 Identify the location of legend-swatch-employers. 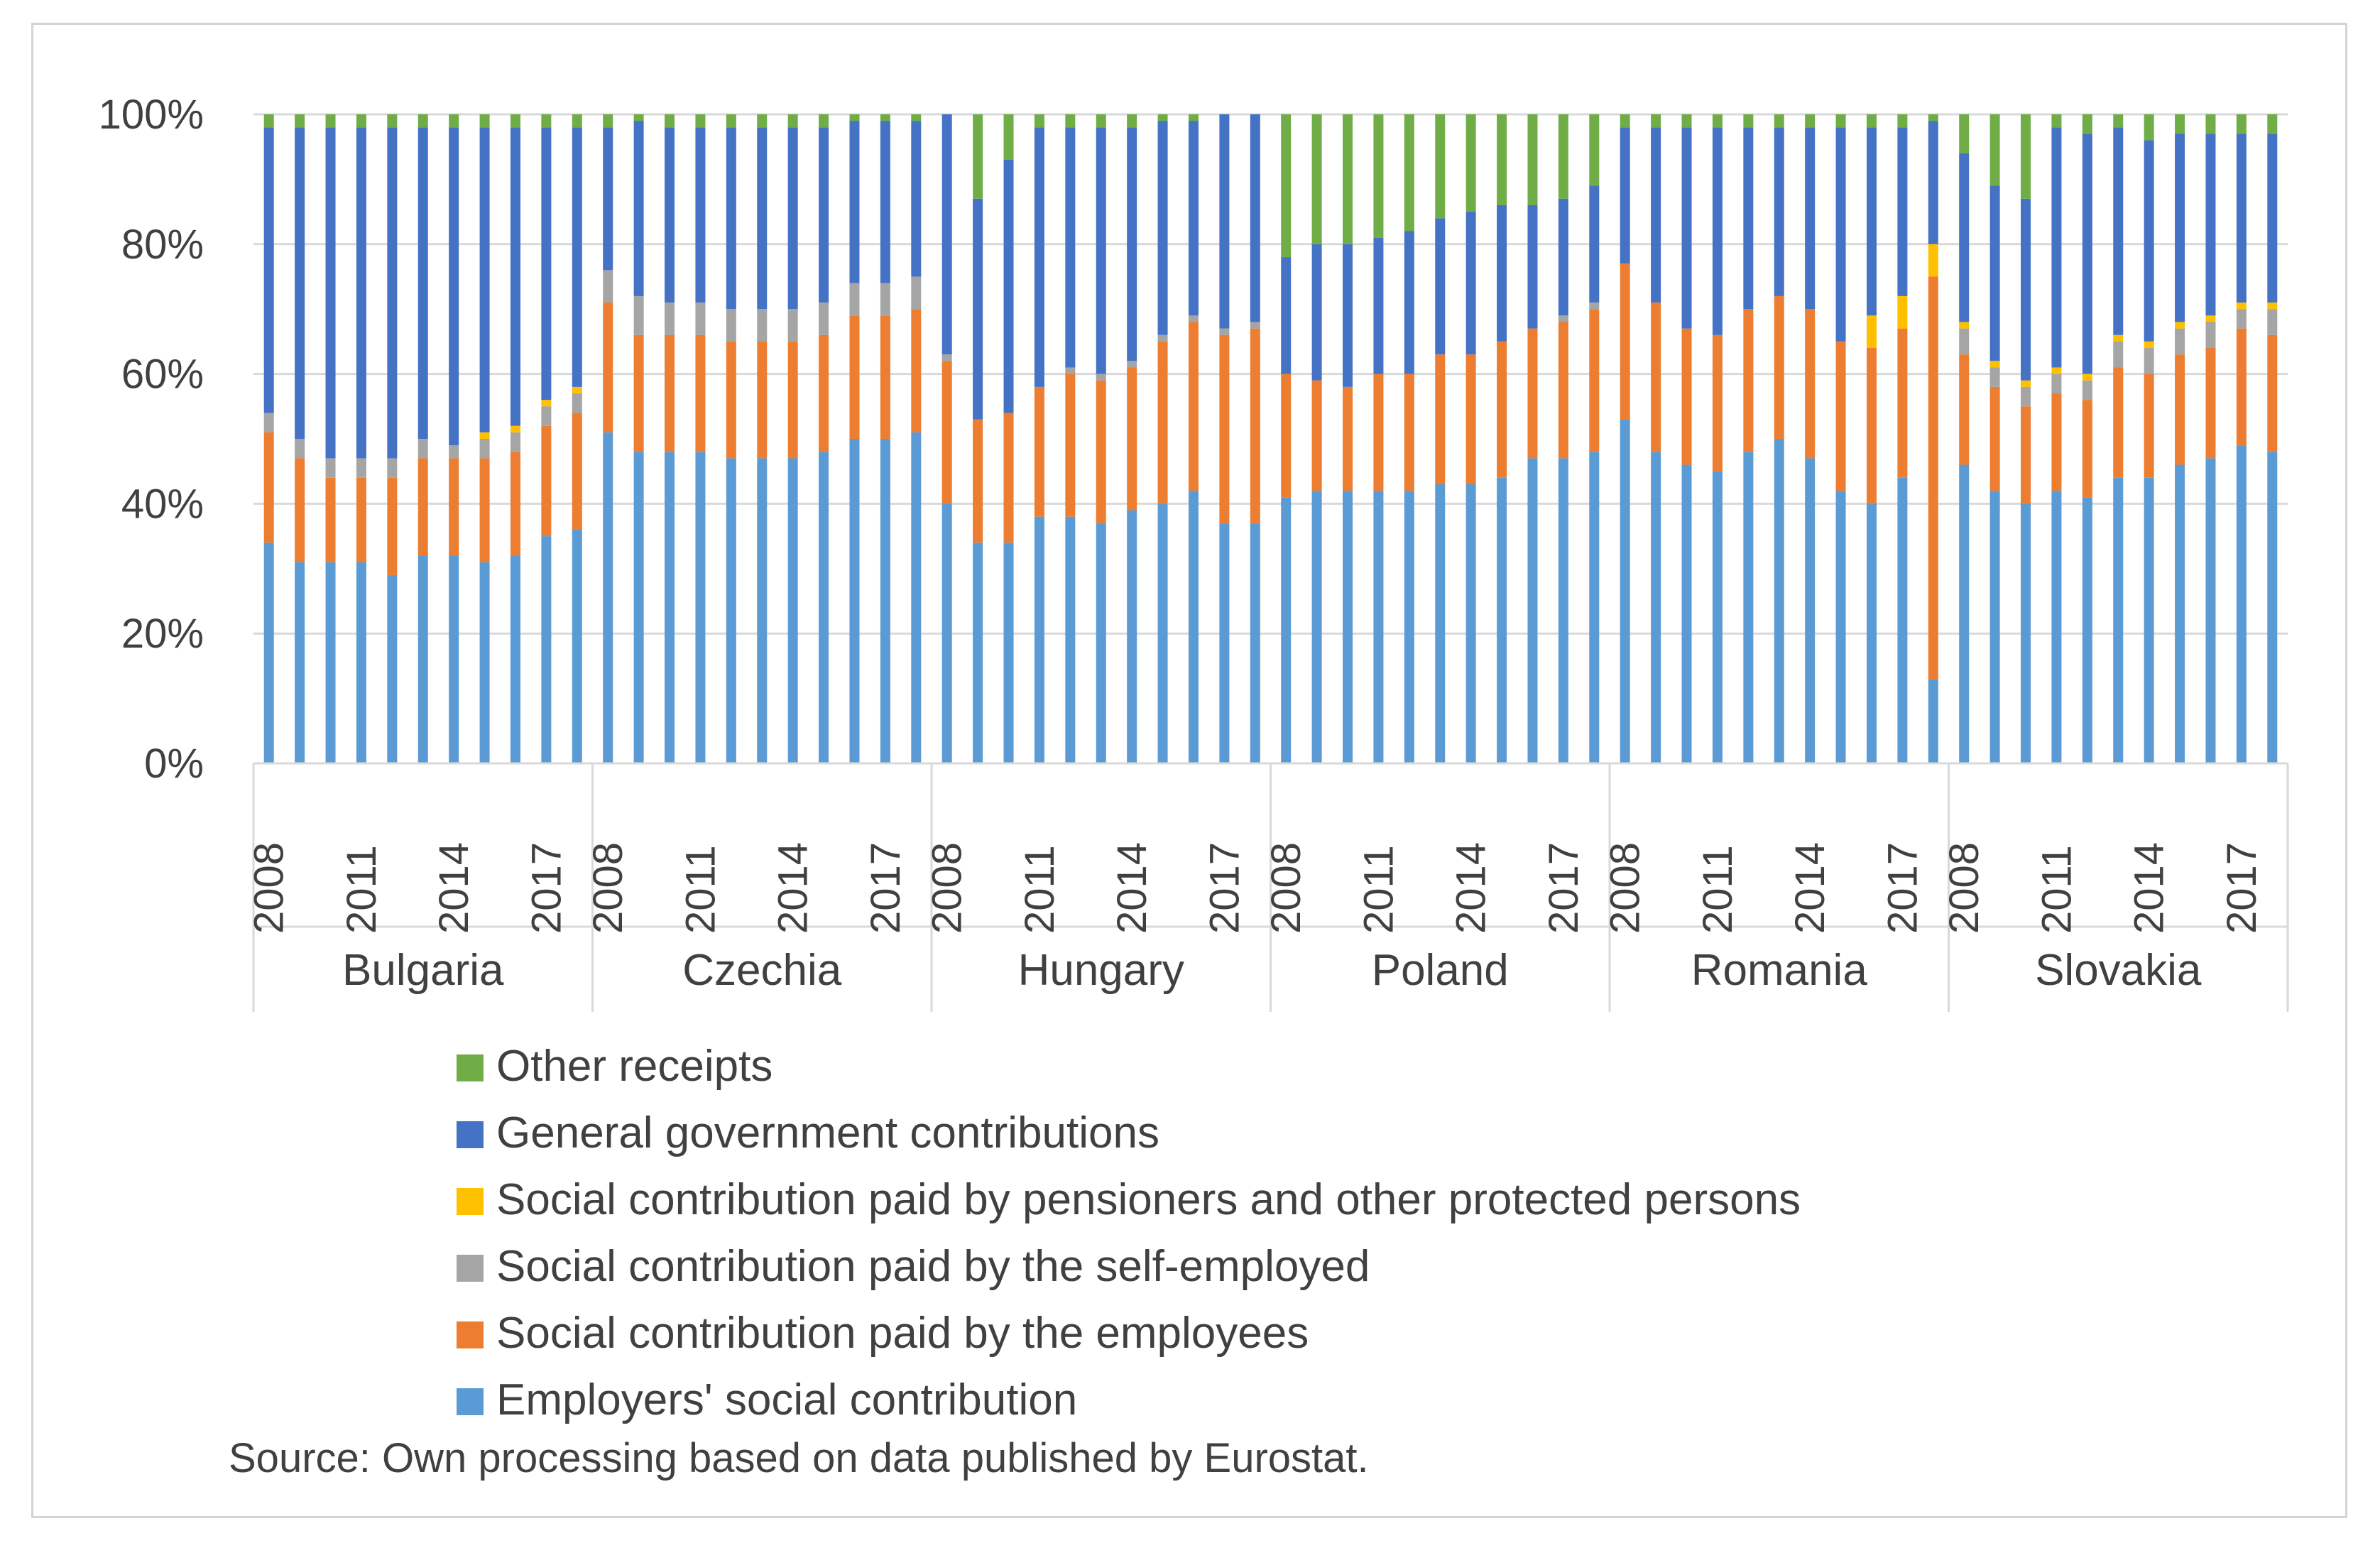
(471, 1401).